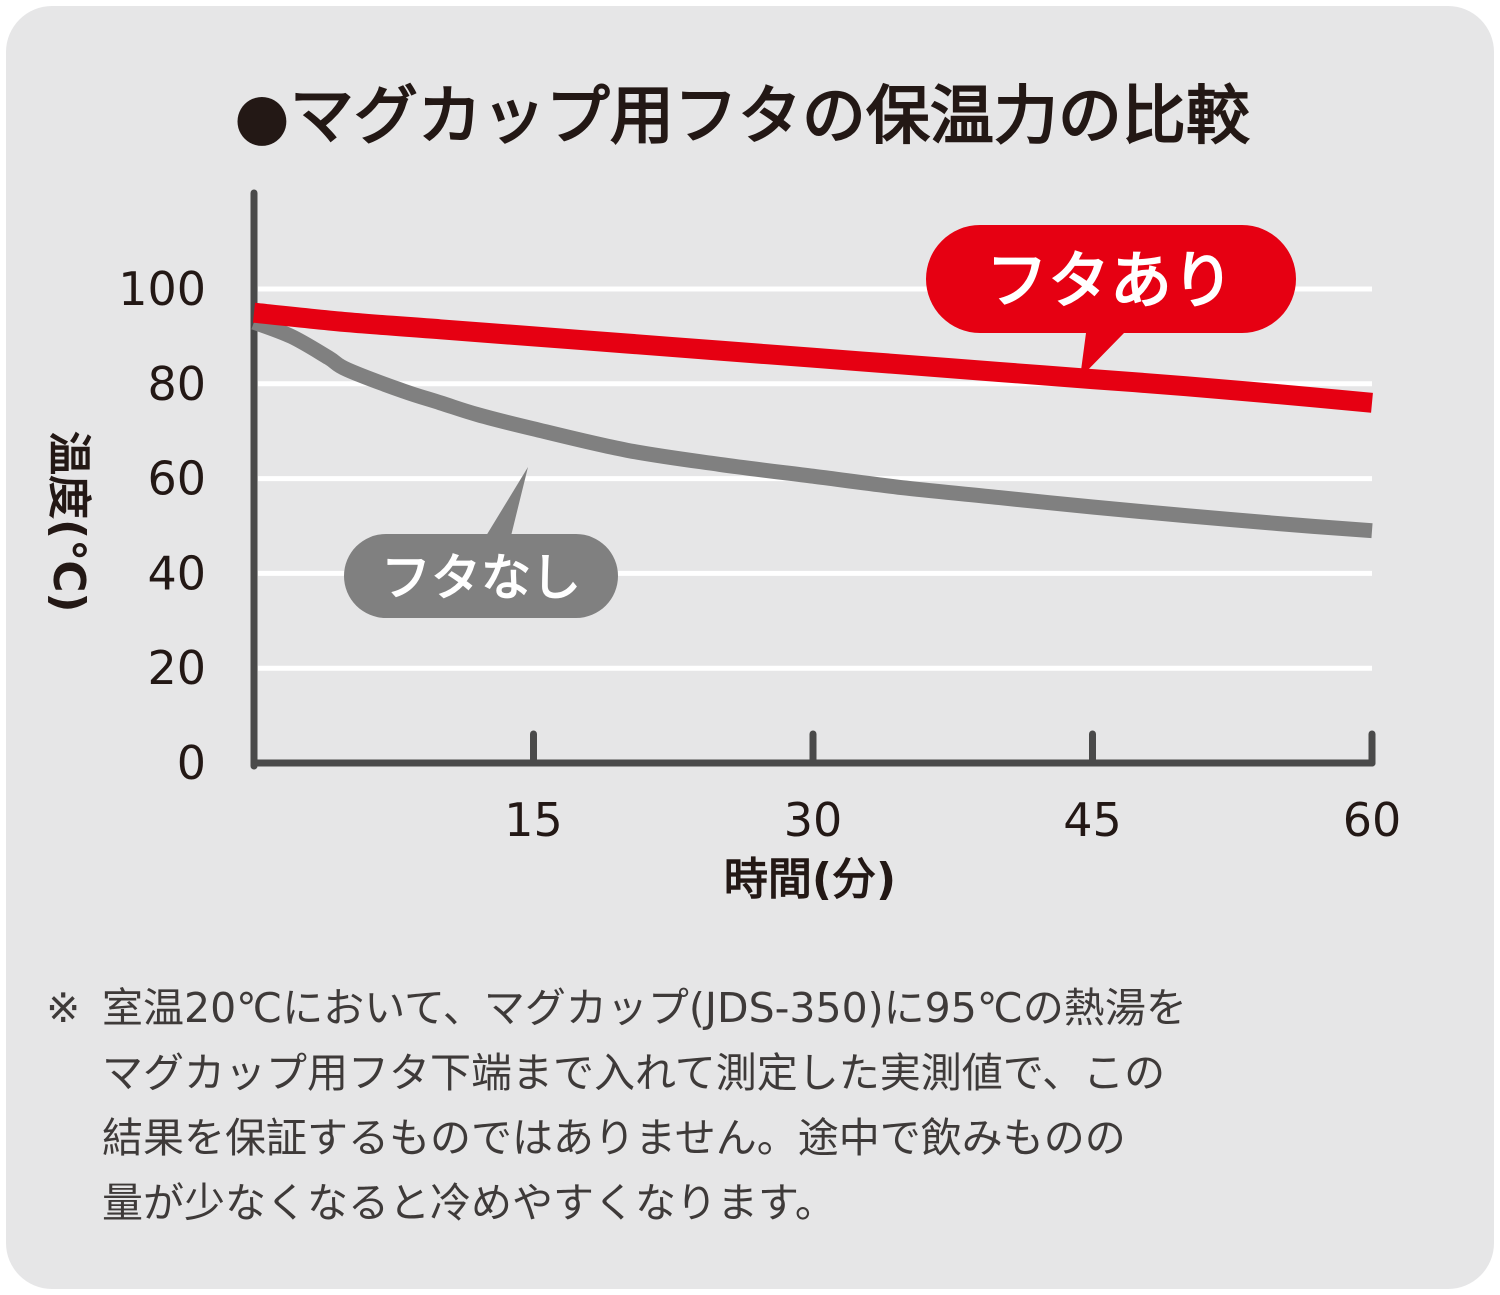 Image resolution: width=1500 pixels, height=1295 pixels. Describe the element at coordinates (481, 578) in the screenshot. I see `callout-lid-off-label: フタなし` at that location.